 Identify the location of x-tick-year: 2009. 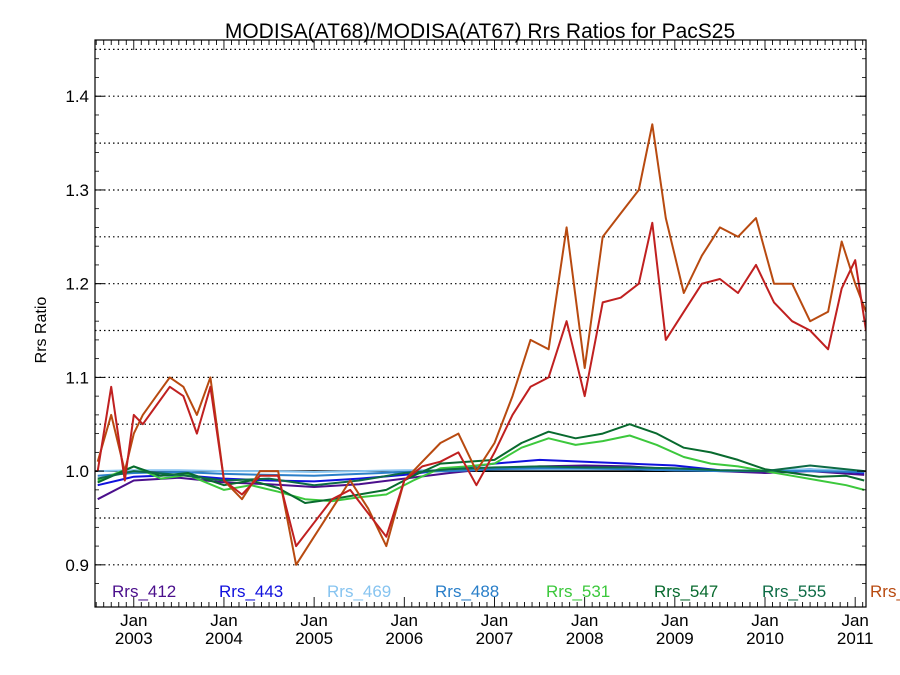
(675, 638).